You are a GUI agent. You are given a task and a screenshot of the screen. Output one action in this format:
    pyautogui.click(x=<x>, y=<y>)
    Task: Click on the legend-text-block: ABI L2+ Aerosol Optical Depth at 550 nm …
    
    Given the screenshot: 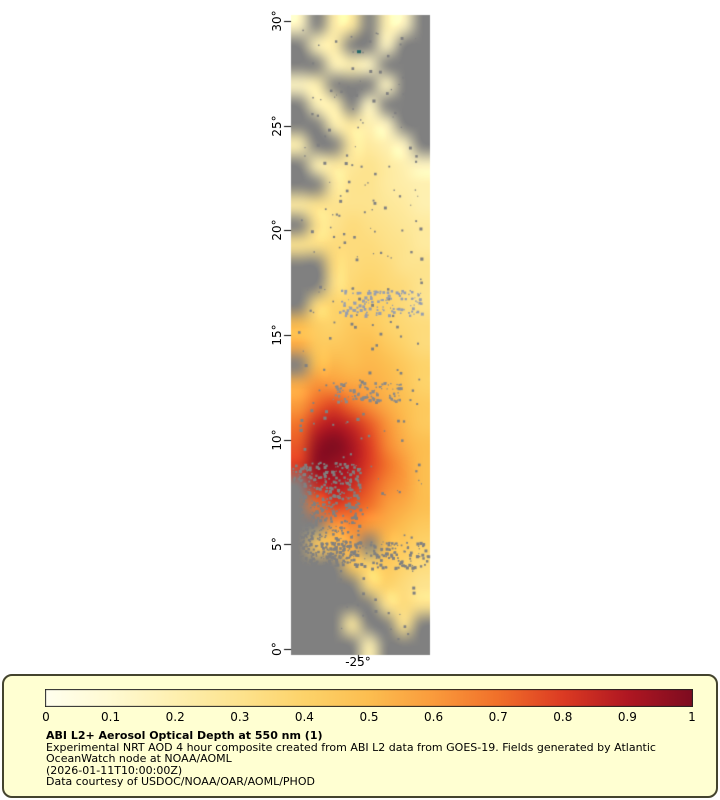 What is the action you would take?
    pyautogui.click(x=351, y=759)
    